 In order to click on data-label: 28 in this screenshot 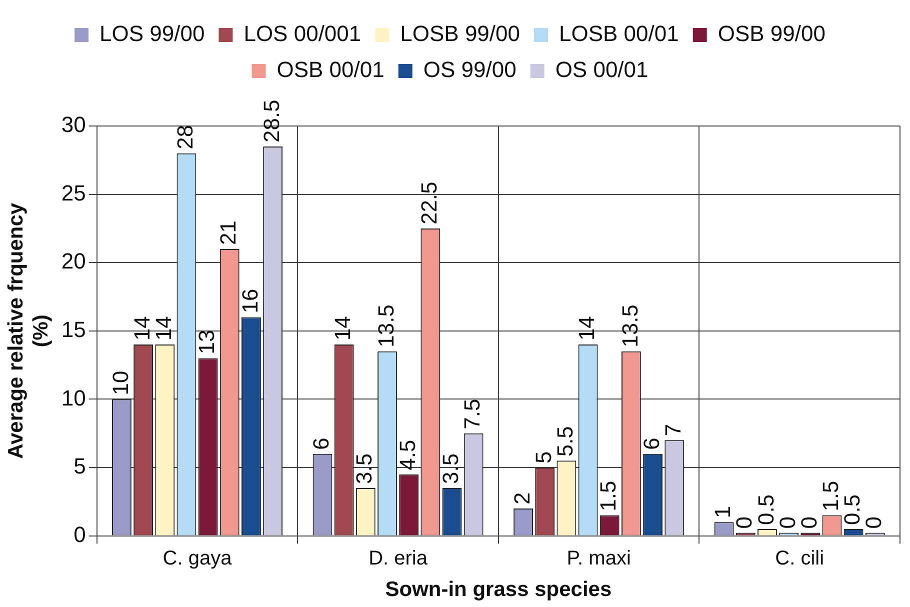, I will do `click(185, 137)`.